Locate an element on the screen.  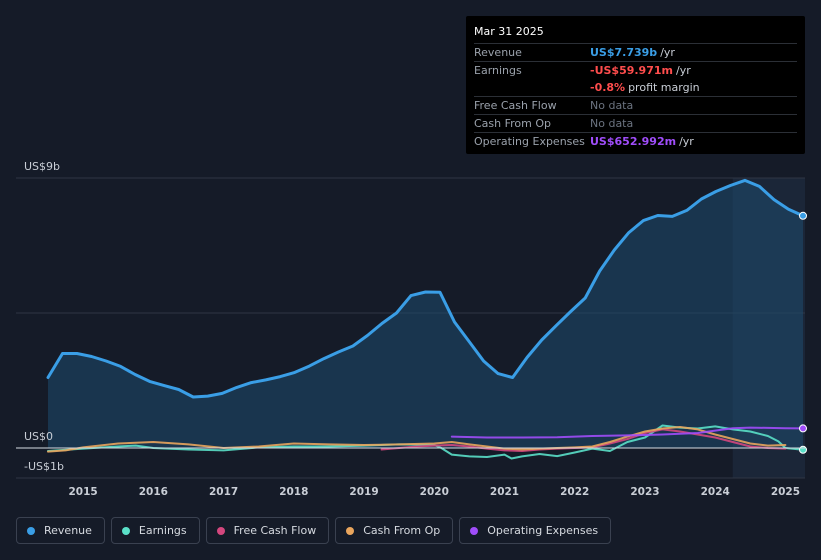
tooltip-label: Revenue is located at coordinates (498, 52).